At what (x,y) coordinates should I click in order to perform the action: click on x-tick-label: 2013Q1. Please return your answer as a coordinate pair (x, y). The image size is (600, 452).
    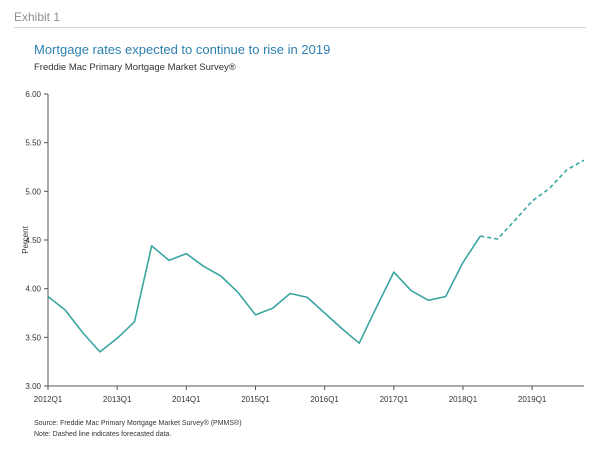
    Looking at the image, I should click on (117, 399).